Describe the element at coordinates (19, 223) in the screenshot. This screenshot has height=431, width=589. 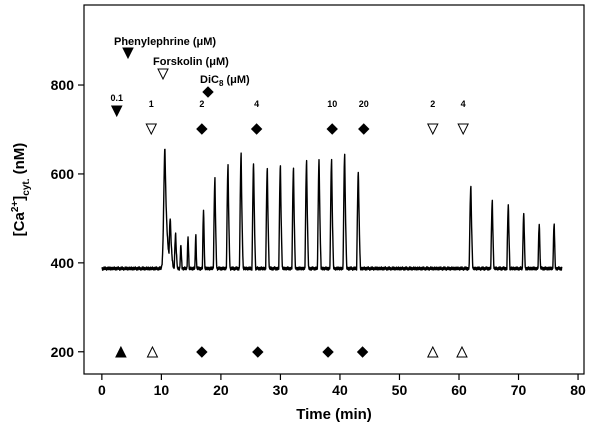
I see `y-title-part: [Ca` at that location.